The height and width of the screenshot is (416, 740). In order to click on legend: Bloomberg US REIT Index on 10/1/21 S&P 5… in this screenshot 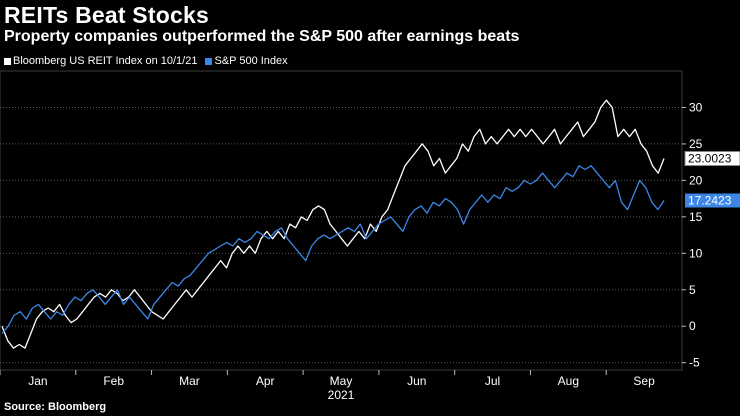, I will do `click(146, 61)`.